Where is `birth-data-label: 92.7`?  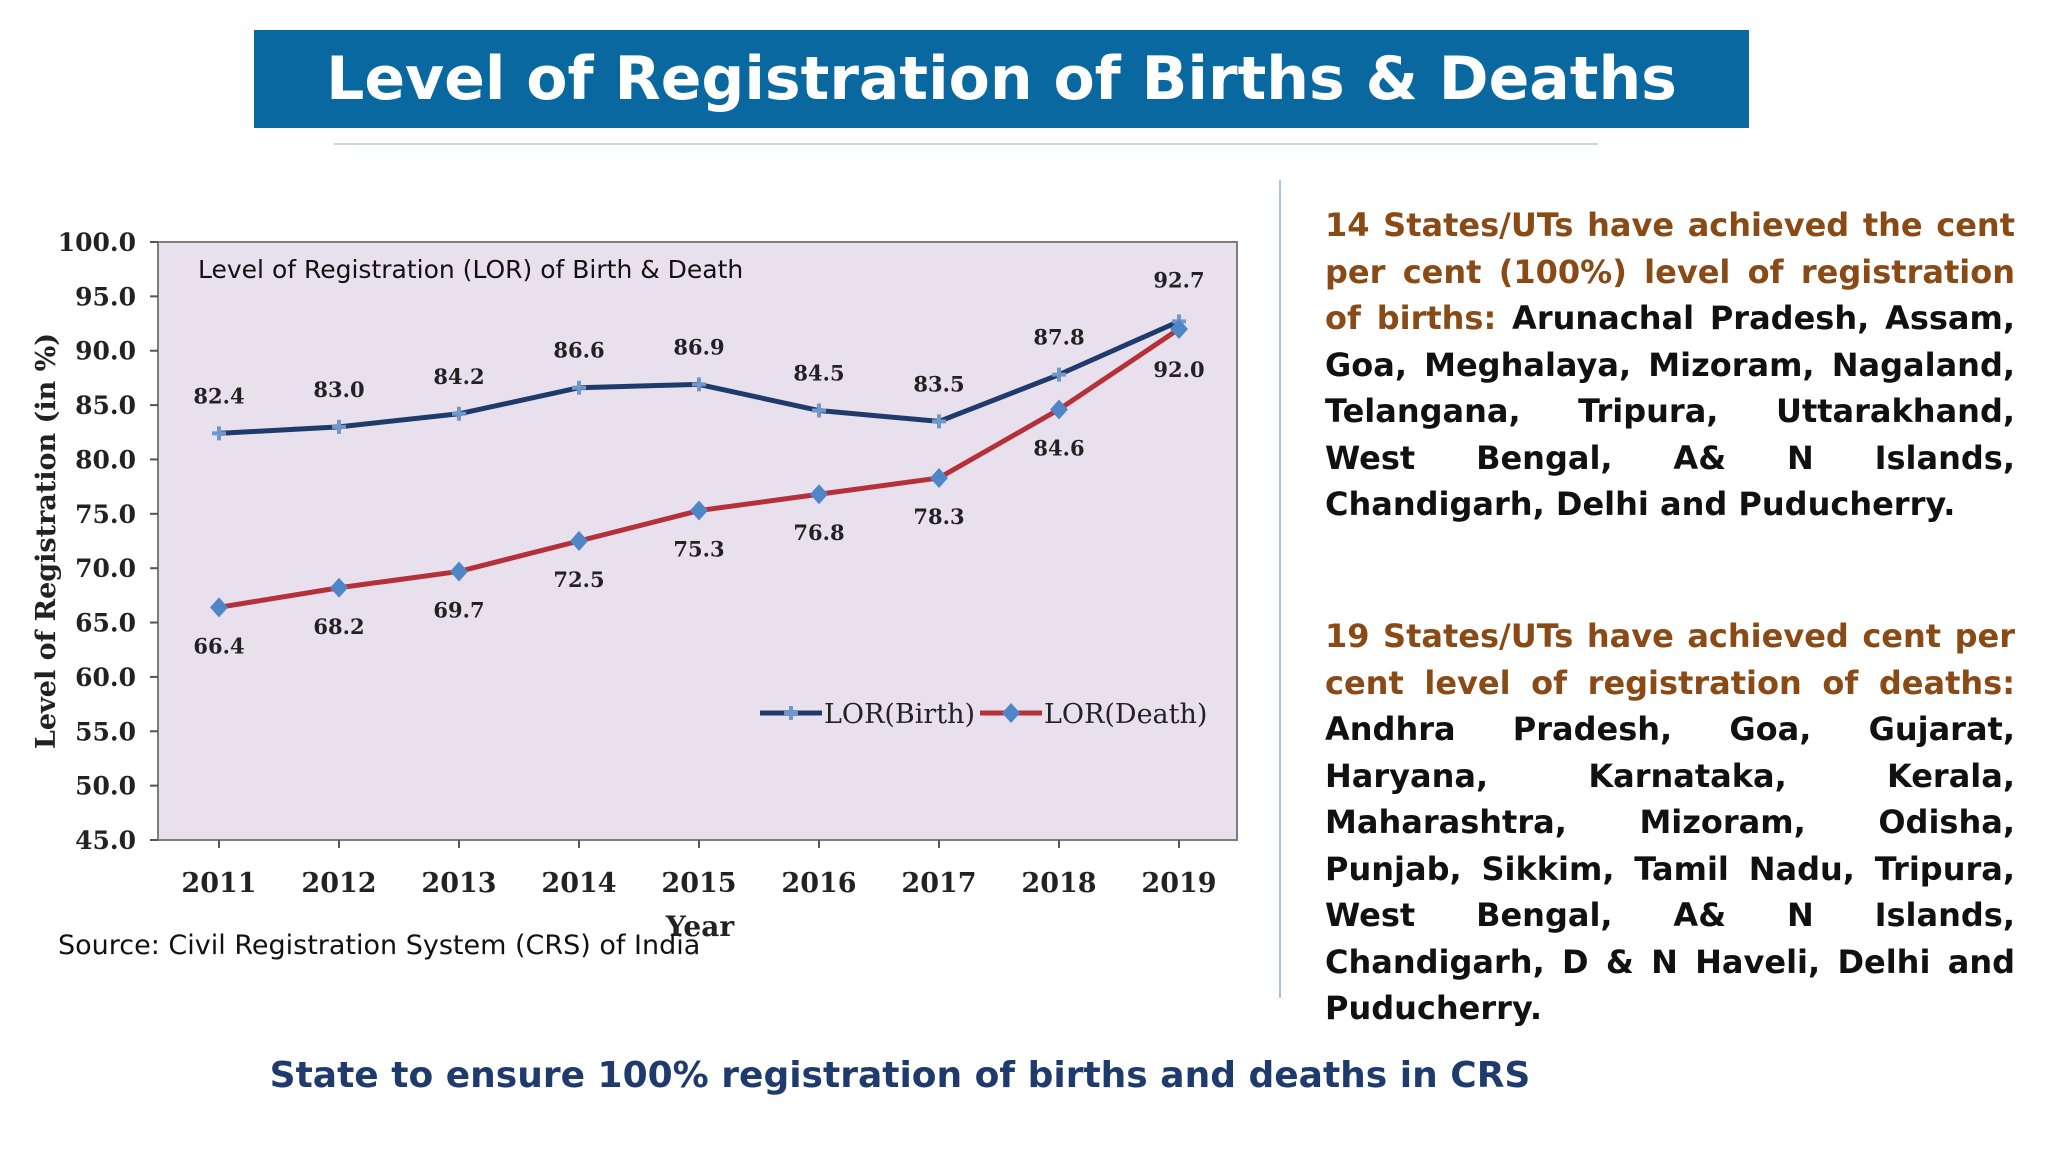 birth-data-label: 92.7 is located at coordinates (1178, 279).